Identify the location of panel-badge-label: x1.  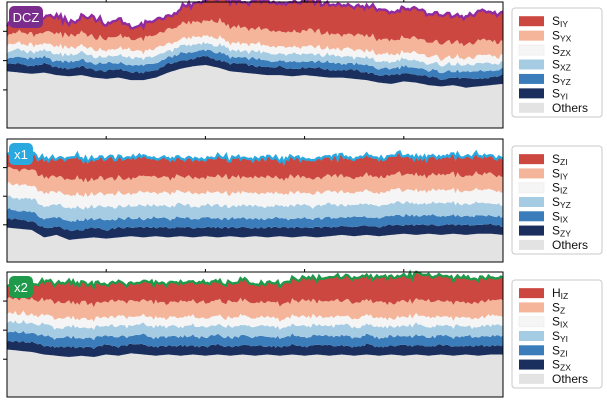
(21, 154).